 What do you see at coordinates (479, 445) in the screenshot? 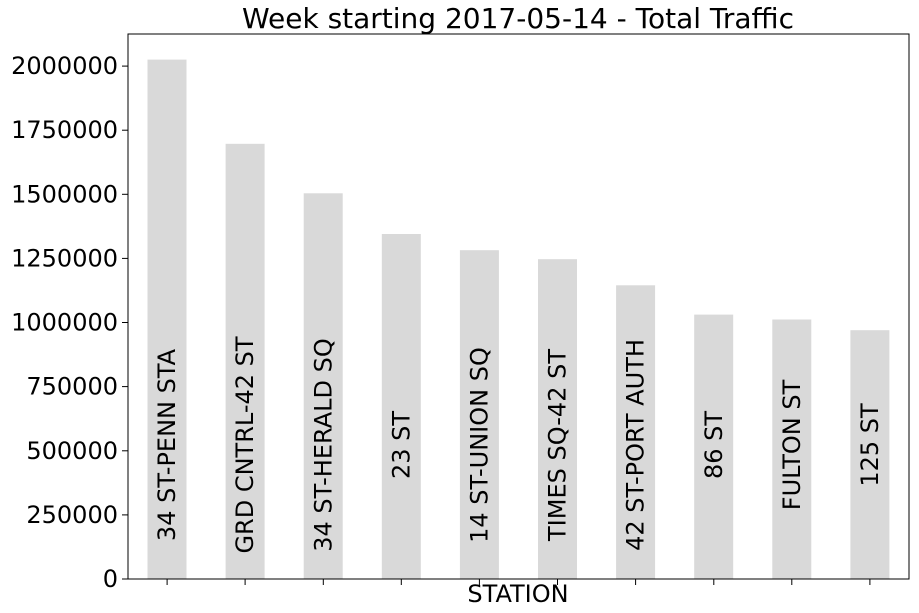
I see `bar-category-label: 14 ST-UNION SQ` at bounding box center [479, 445].